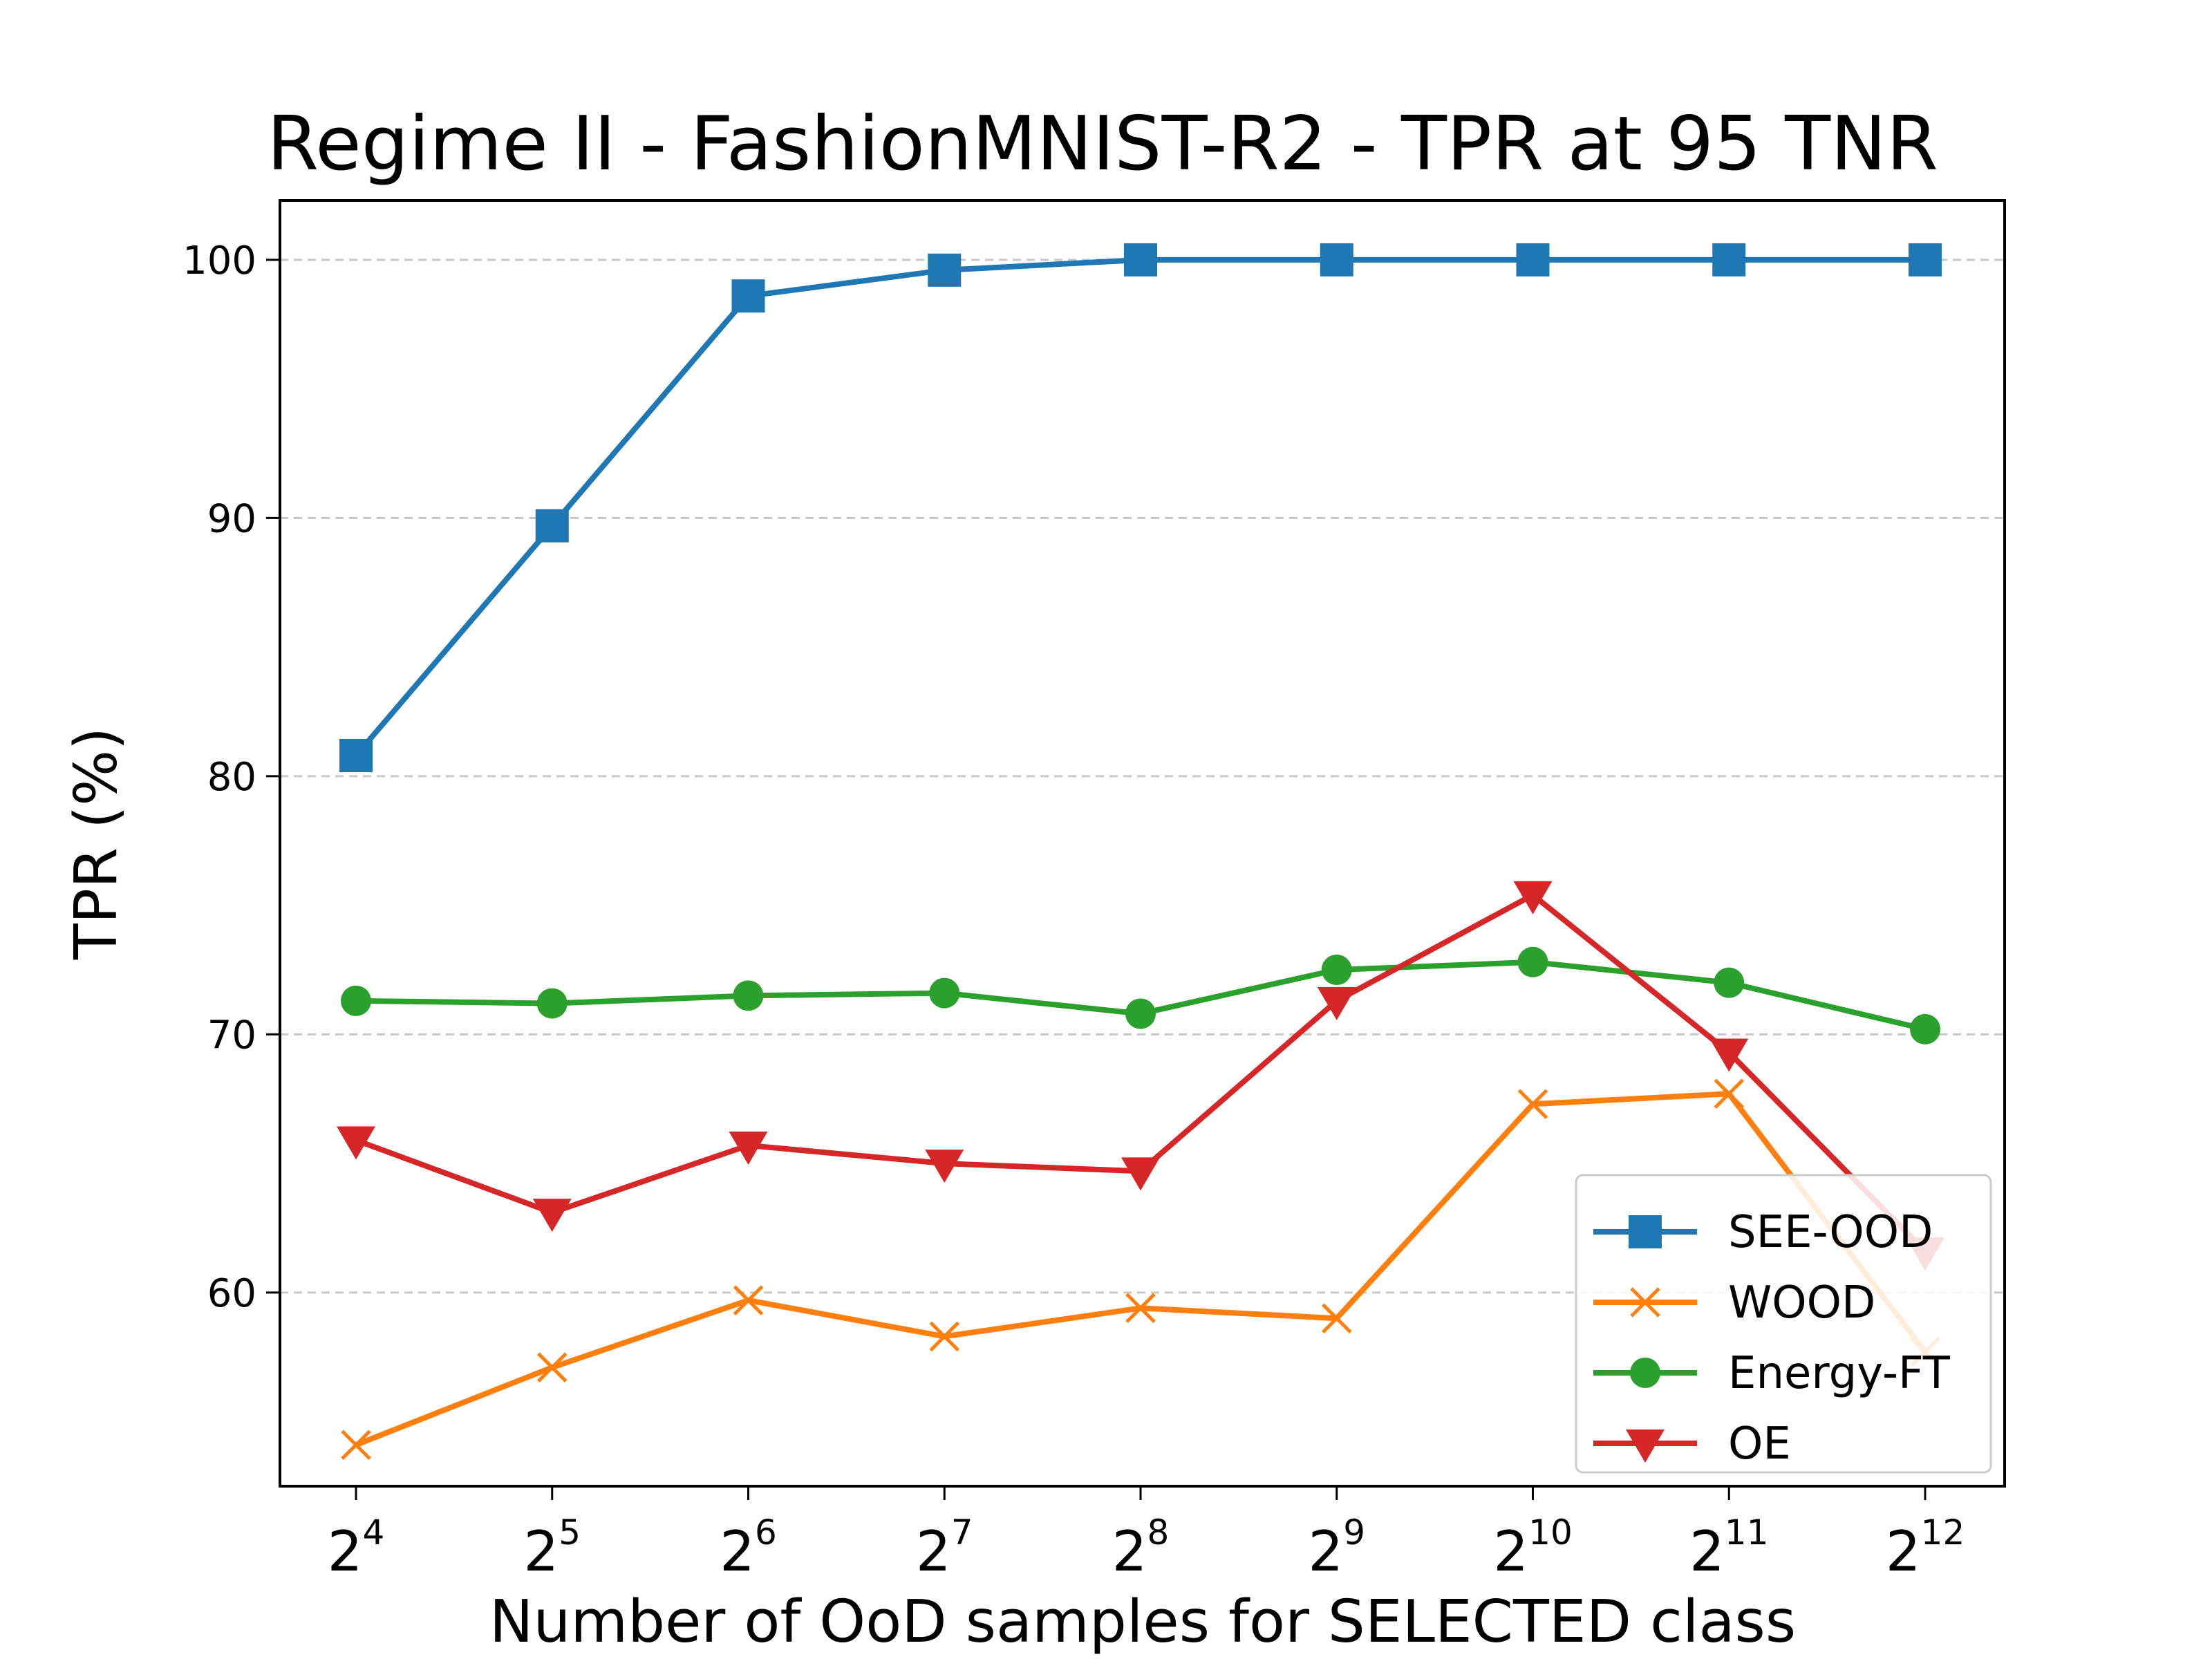 This screenshot has height=1659, width=2212. Describe the element at coordinates (1760, 1444) in the screenshot. I see `legend-label: OE` at that location.